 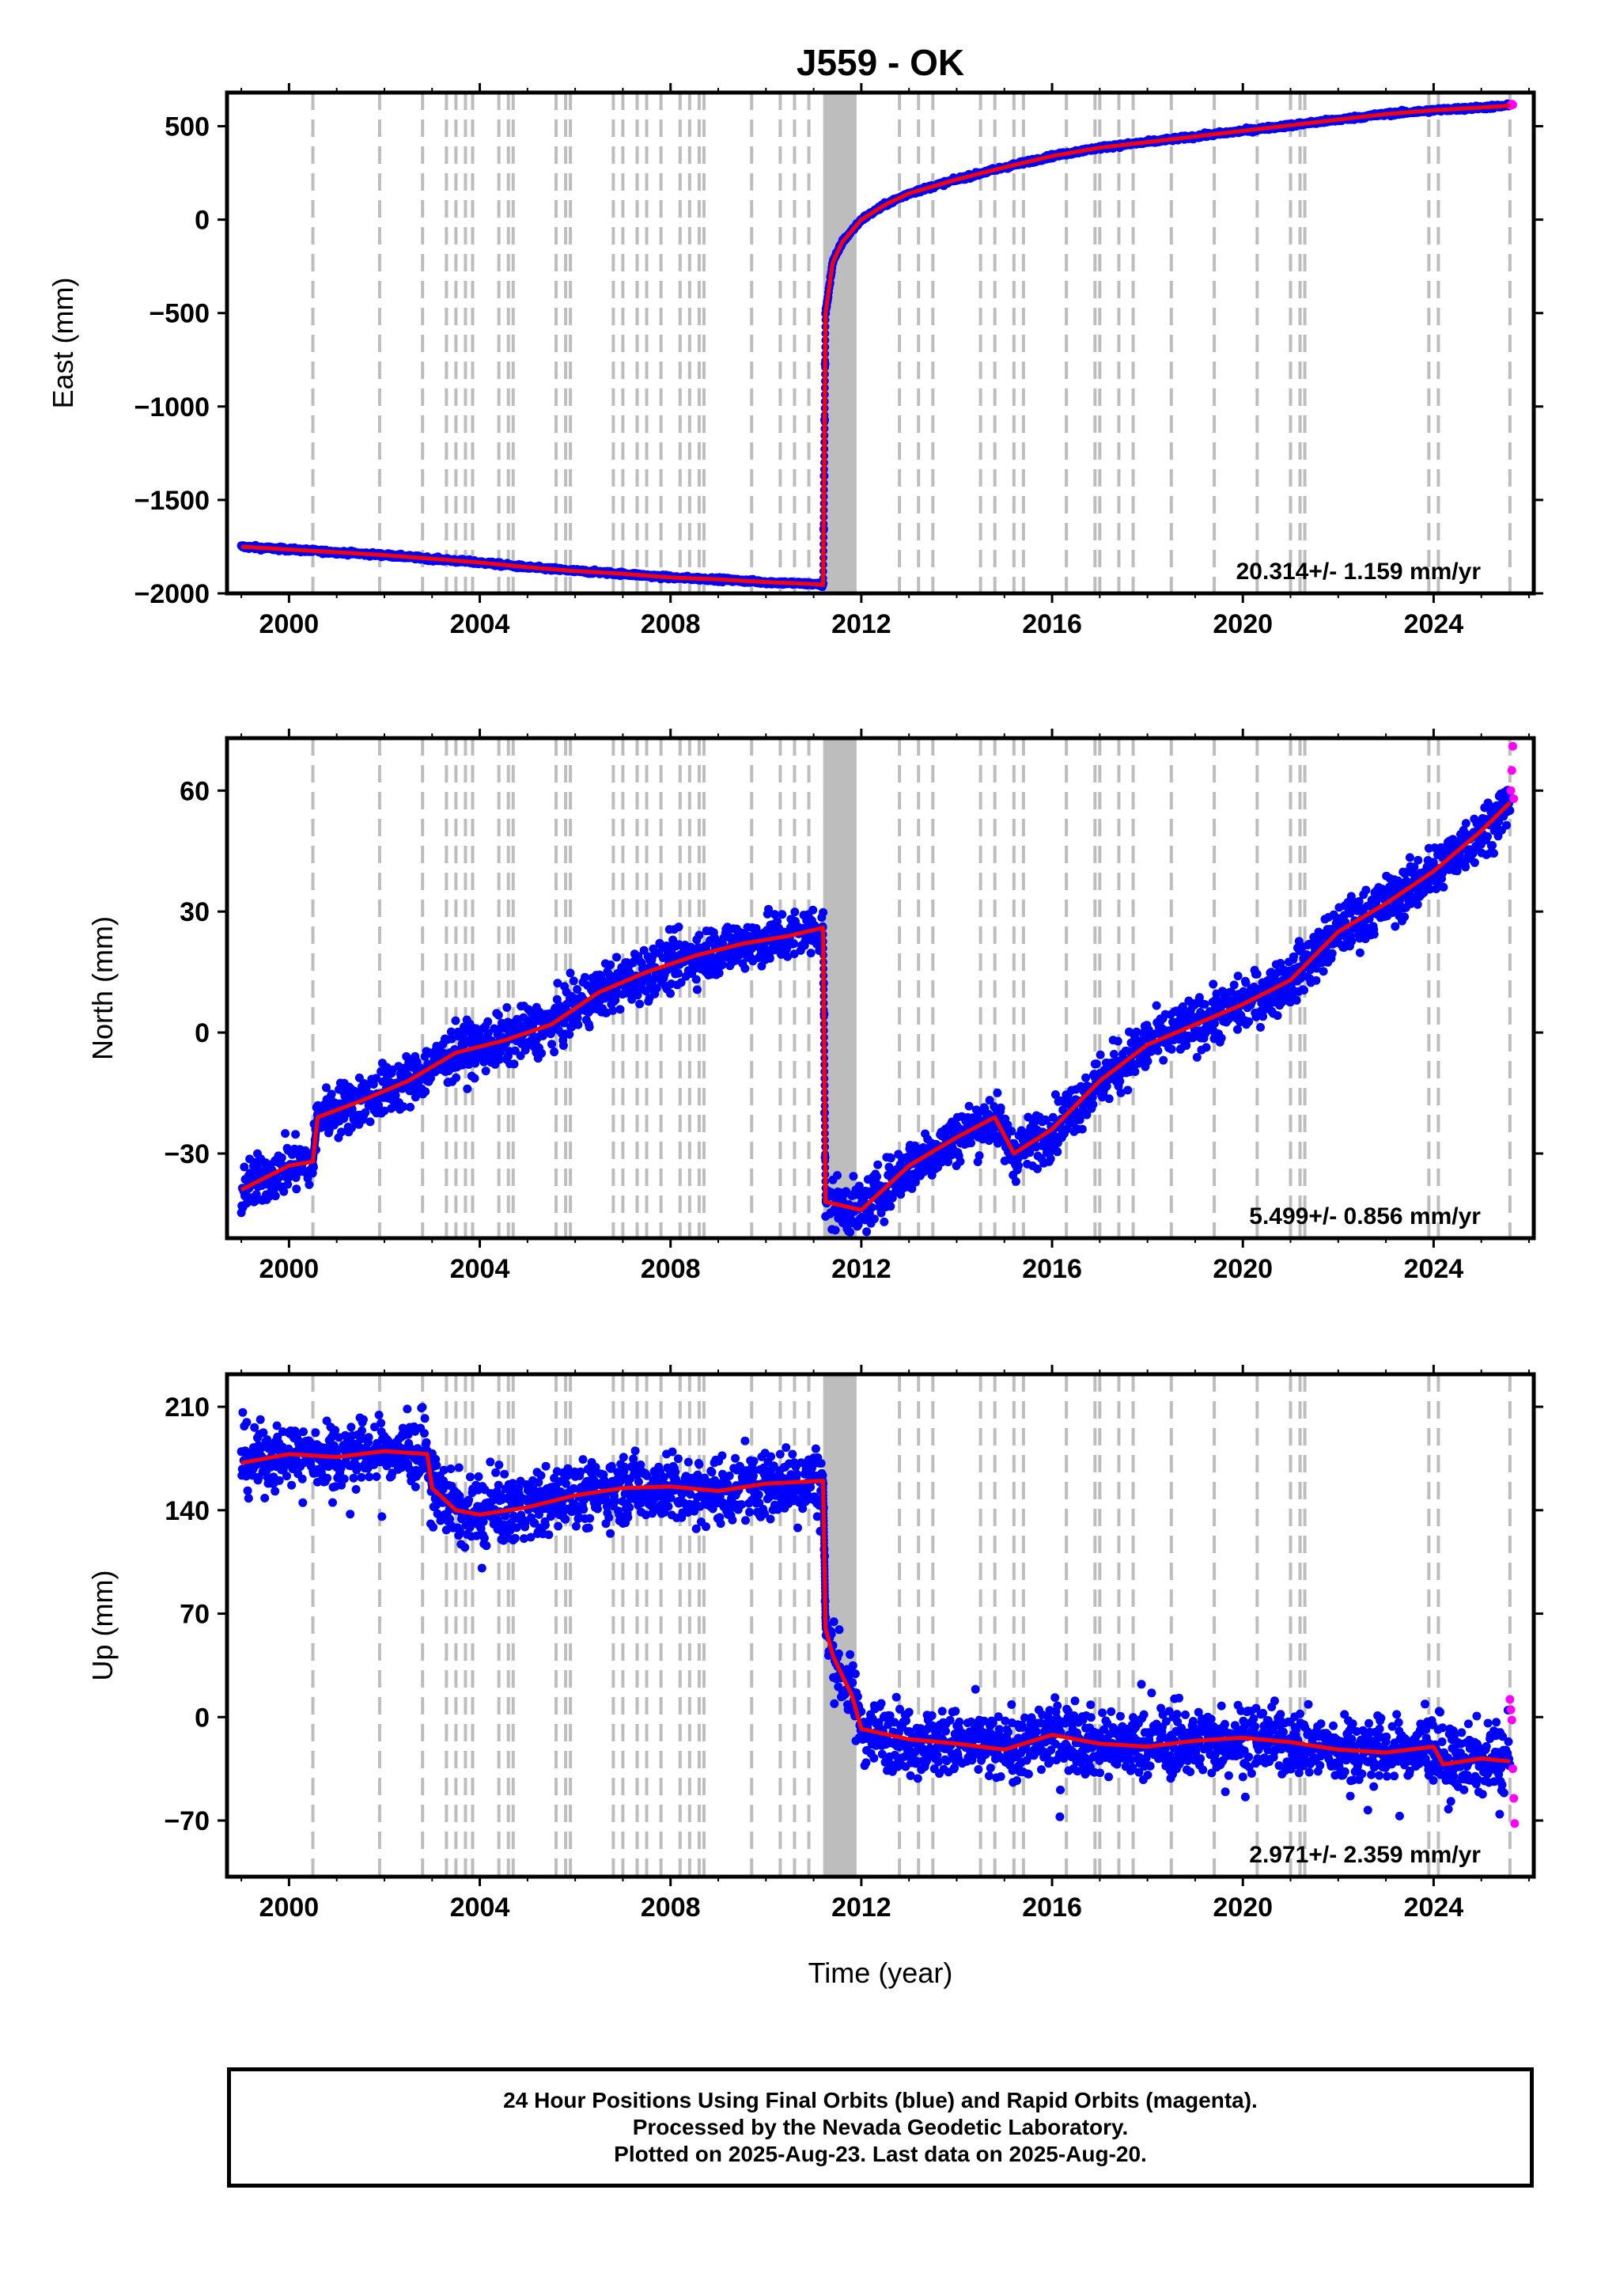 What do you see at coordinates (172, 501) in the screenshot?
I see `y-tick-label: −1500` at bounding box center [172, 501].